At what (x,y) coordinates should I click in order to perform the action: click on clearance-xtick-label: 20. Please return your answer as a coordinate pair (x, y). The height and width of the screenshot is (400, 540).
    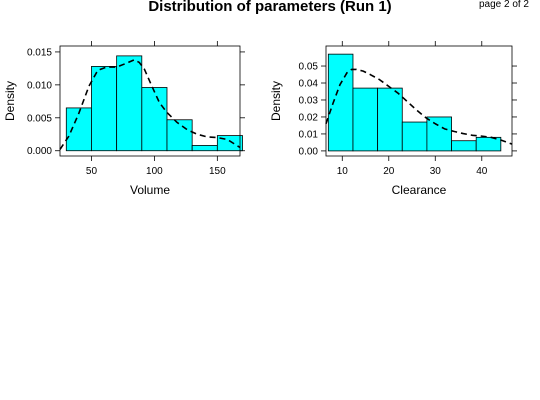
    Looking at the image, I should click on (389, 171).